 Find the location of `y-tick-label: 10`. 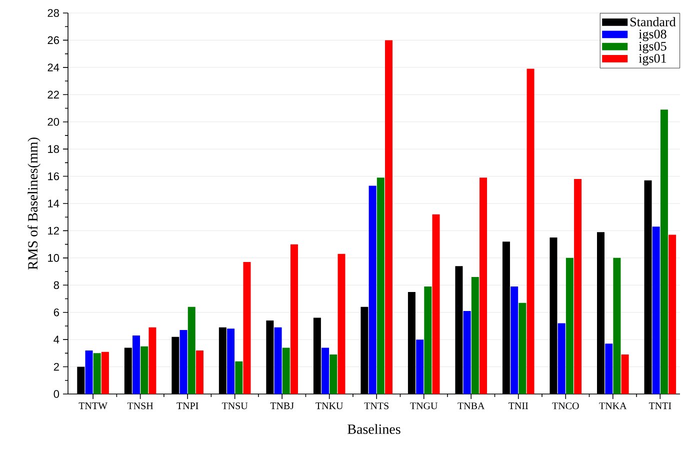

y-tick-label: 10 is located at coordinates (54, 258).